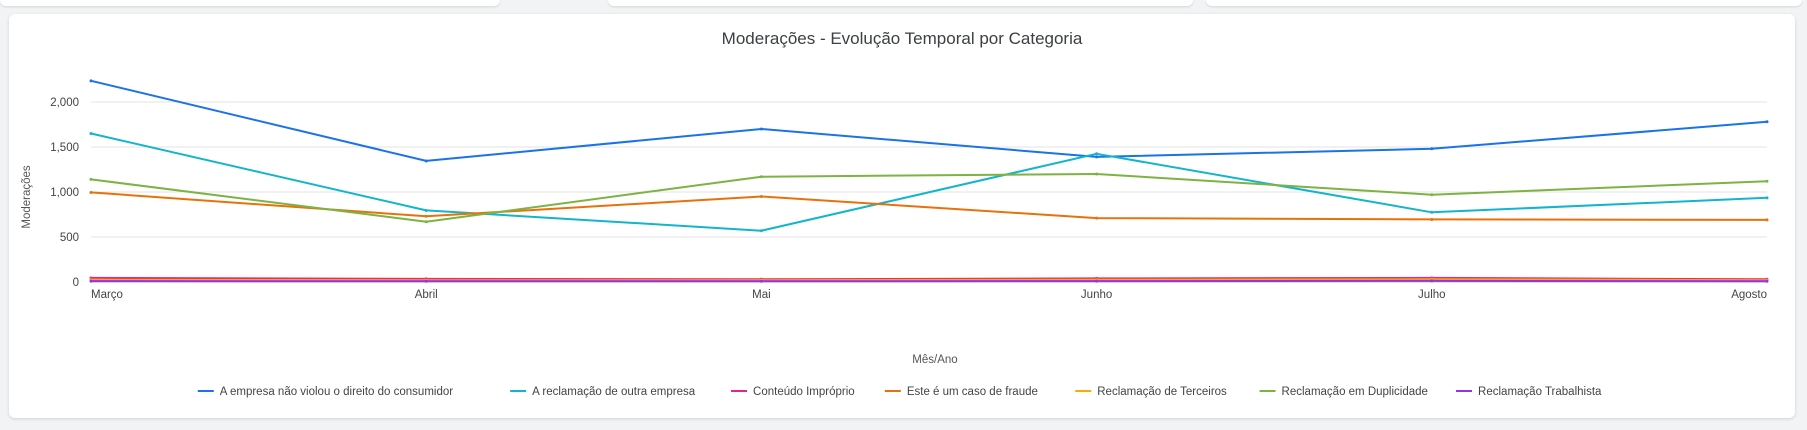  I want to click on adjacent-panel-right, so click(1504, 3).